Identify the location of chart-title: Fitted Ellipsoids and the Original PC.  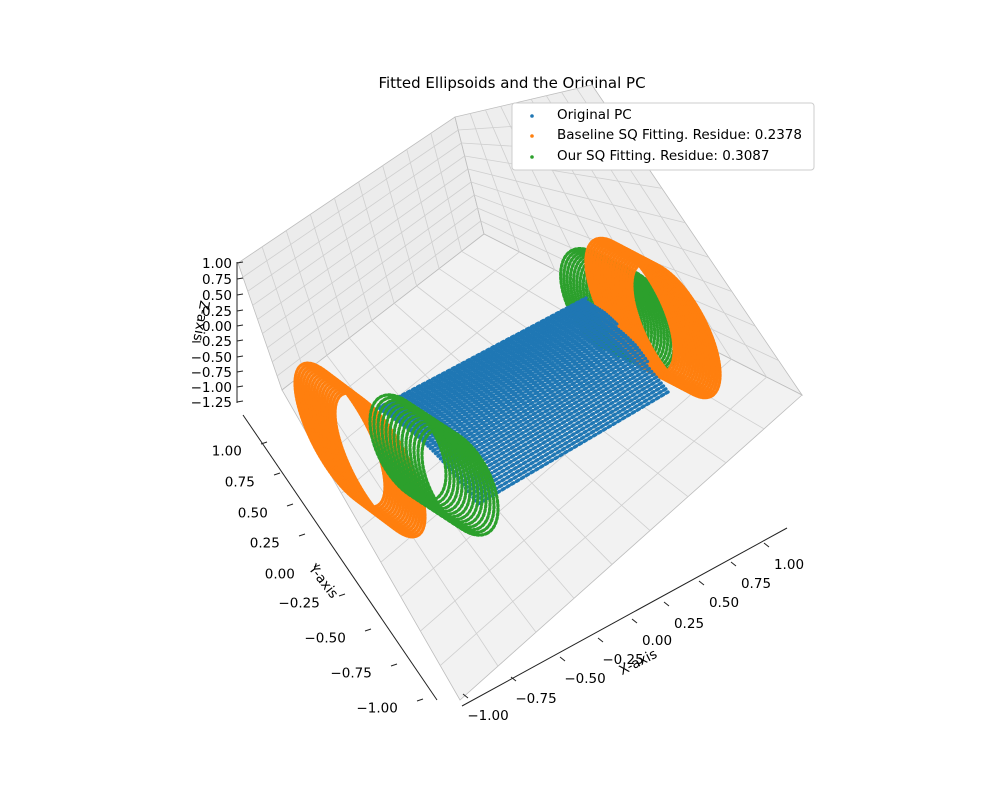
(511, 83).